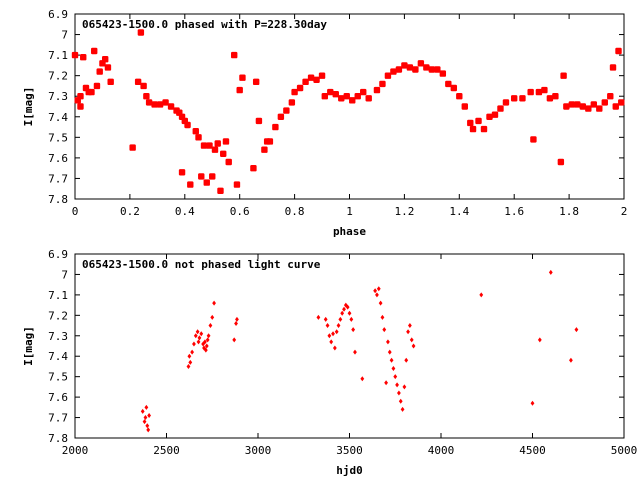 The image size is (640, 485). Describe the element at coordinates (130, 211) in the screenshot. I see `phased-x-tick-label: 0.2` at that location.